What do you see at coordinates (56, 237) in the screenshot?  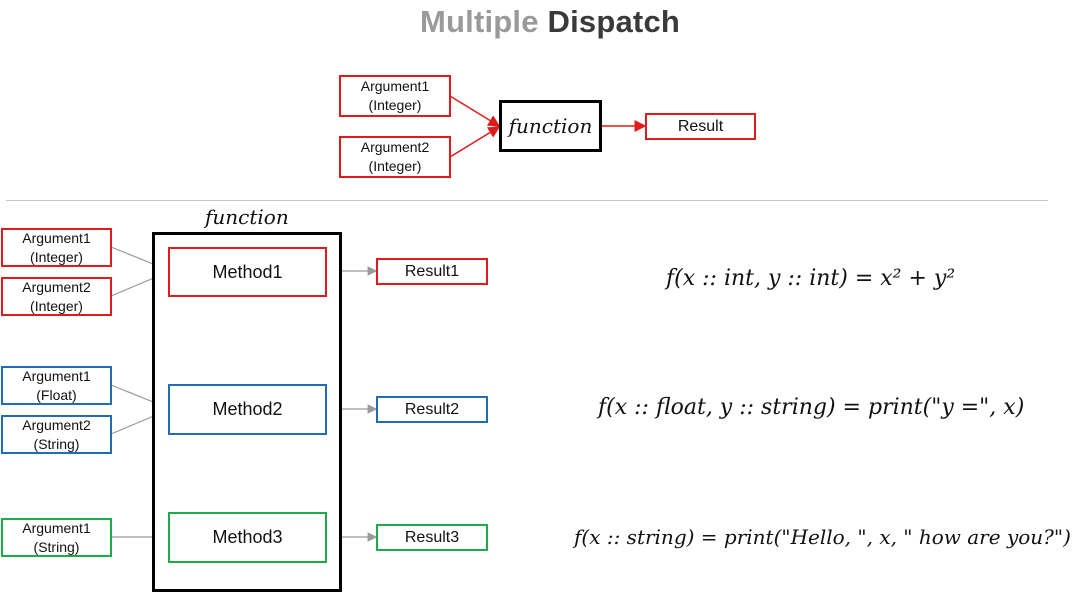 I see `g1-argument1-name: Argument1` at bounding box center [56, 237].